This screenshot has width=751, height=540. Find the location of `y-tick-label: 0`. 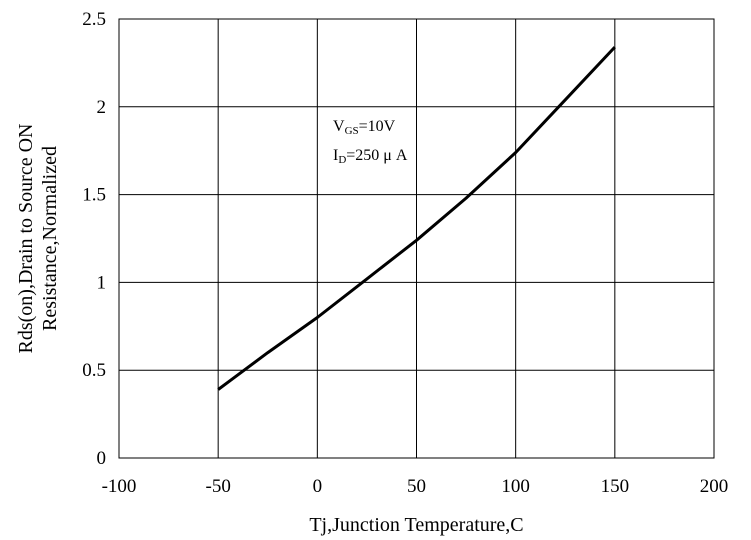

y-tick-label: 0 is located at coordinates (102, 458).